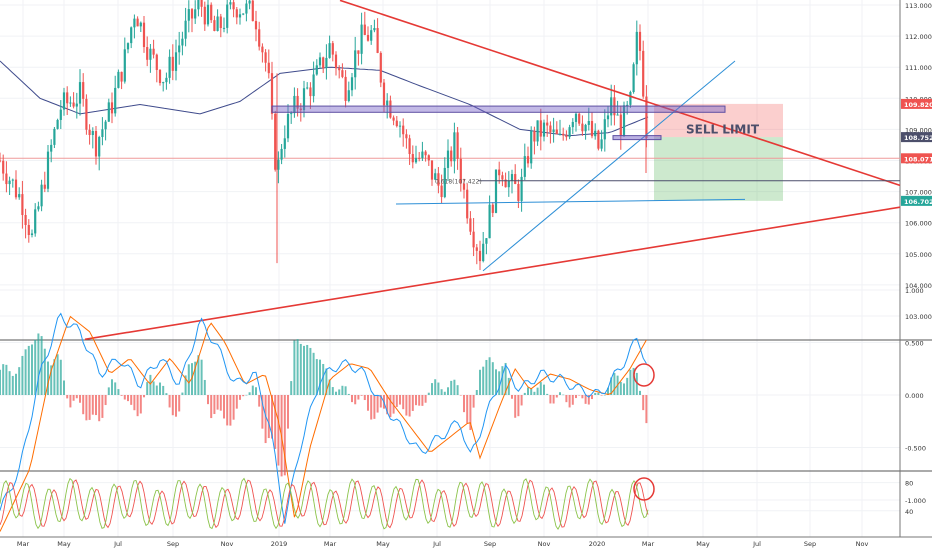 The width and height of the screenshot is (932, 554). I want to click on price-badge, so click(916, 137).